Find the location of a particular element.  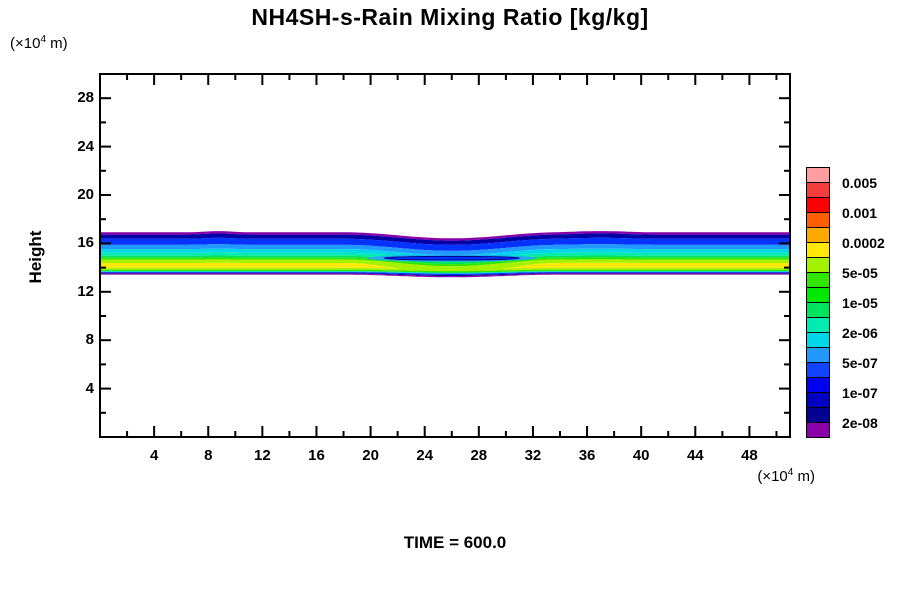

x-tick-label: 32 is located at coordinates (533, 455).